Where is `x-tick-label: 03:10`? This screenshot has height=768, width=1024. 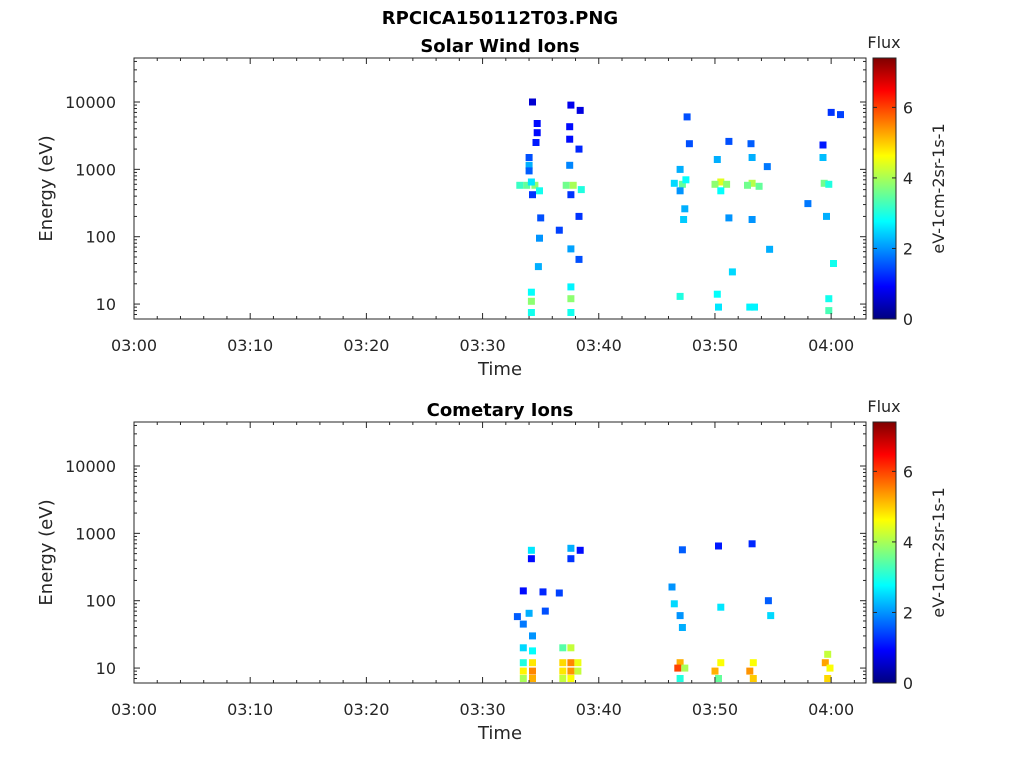 x-tick-label: 03:10 is located at coordinates (250, 345).